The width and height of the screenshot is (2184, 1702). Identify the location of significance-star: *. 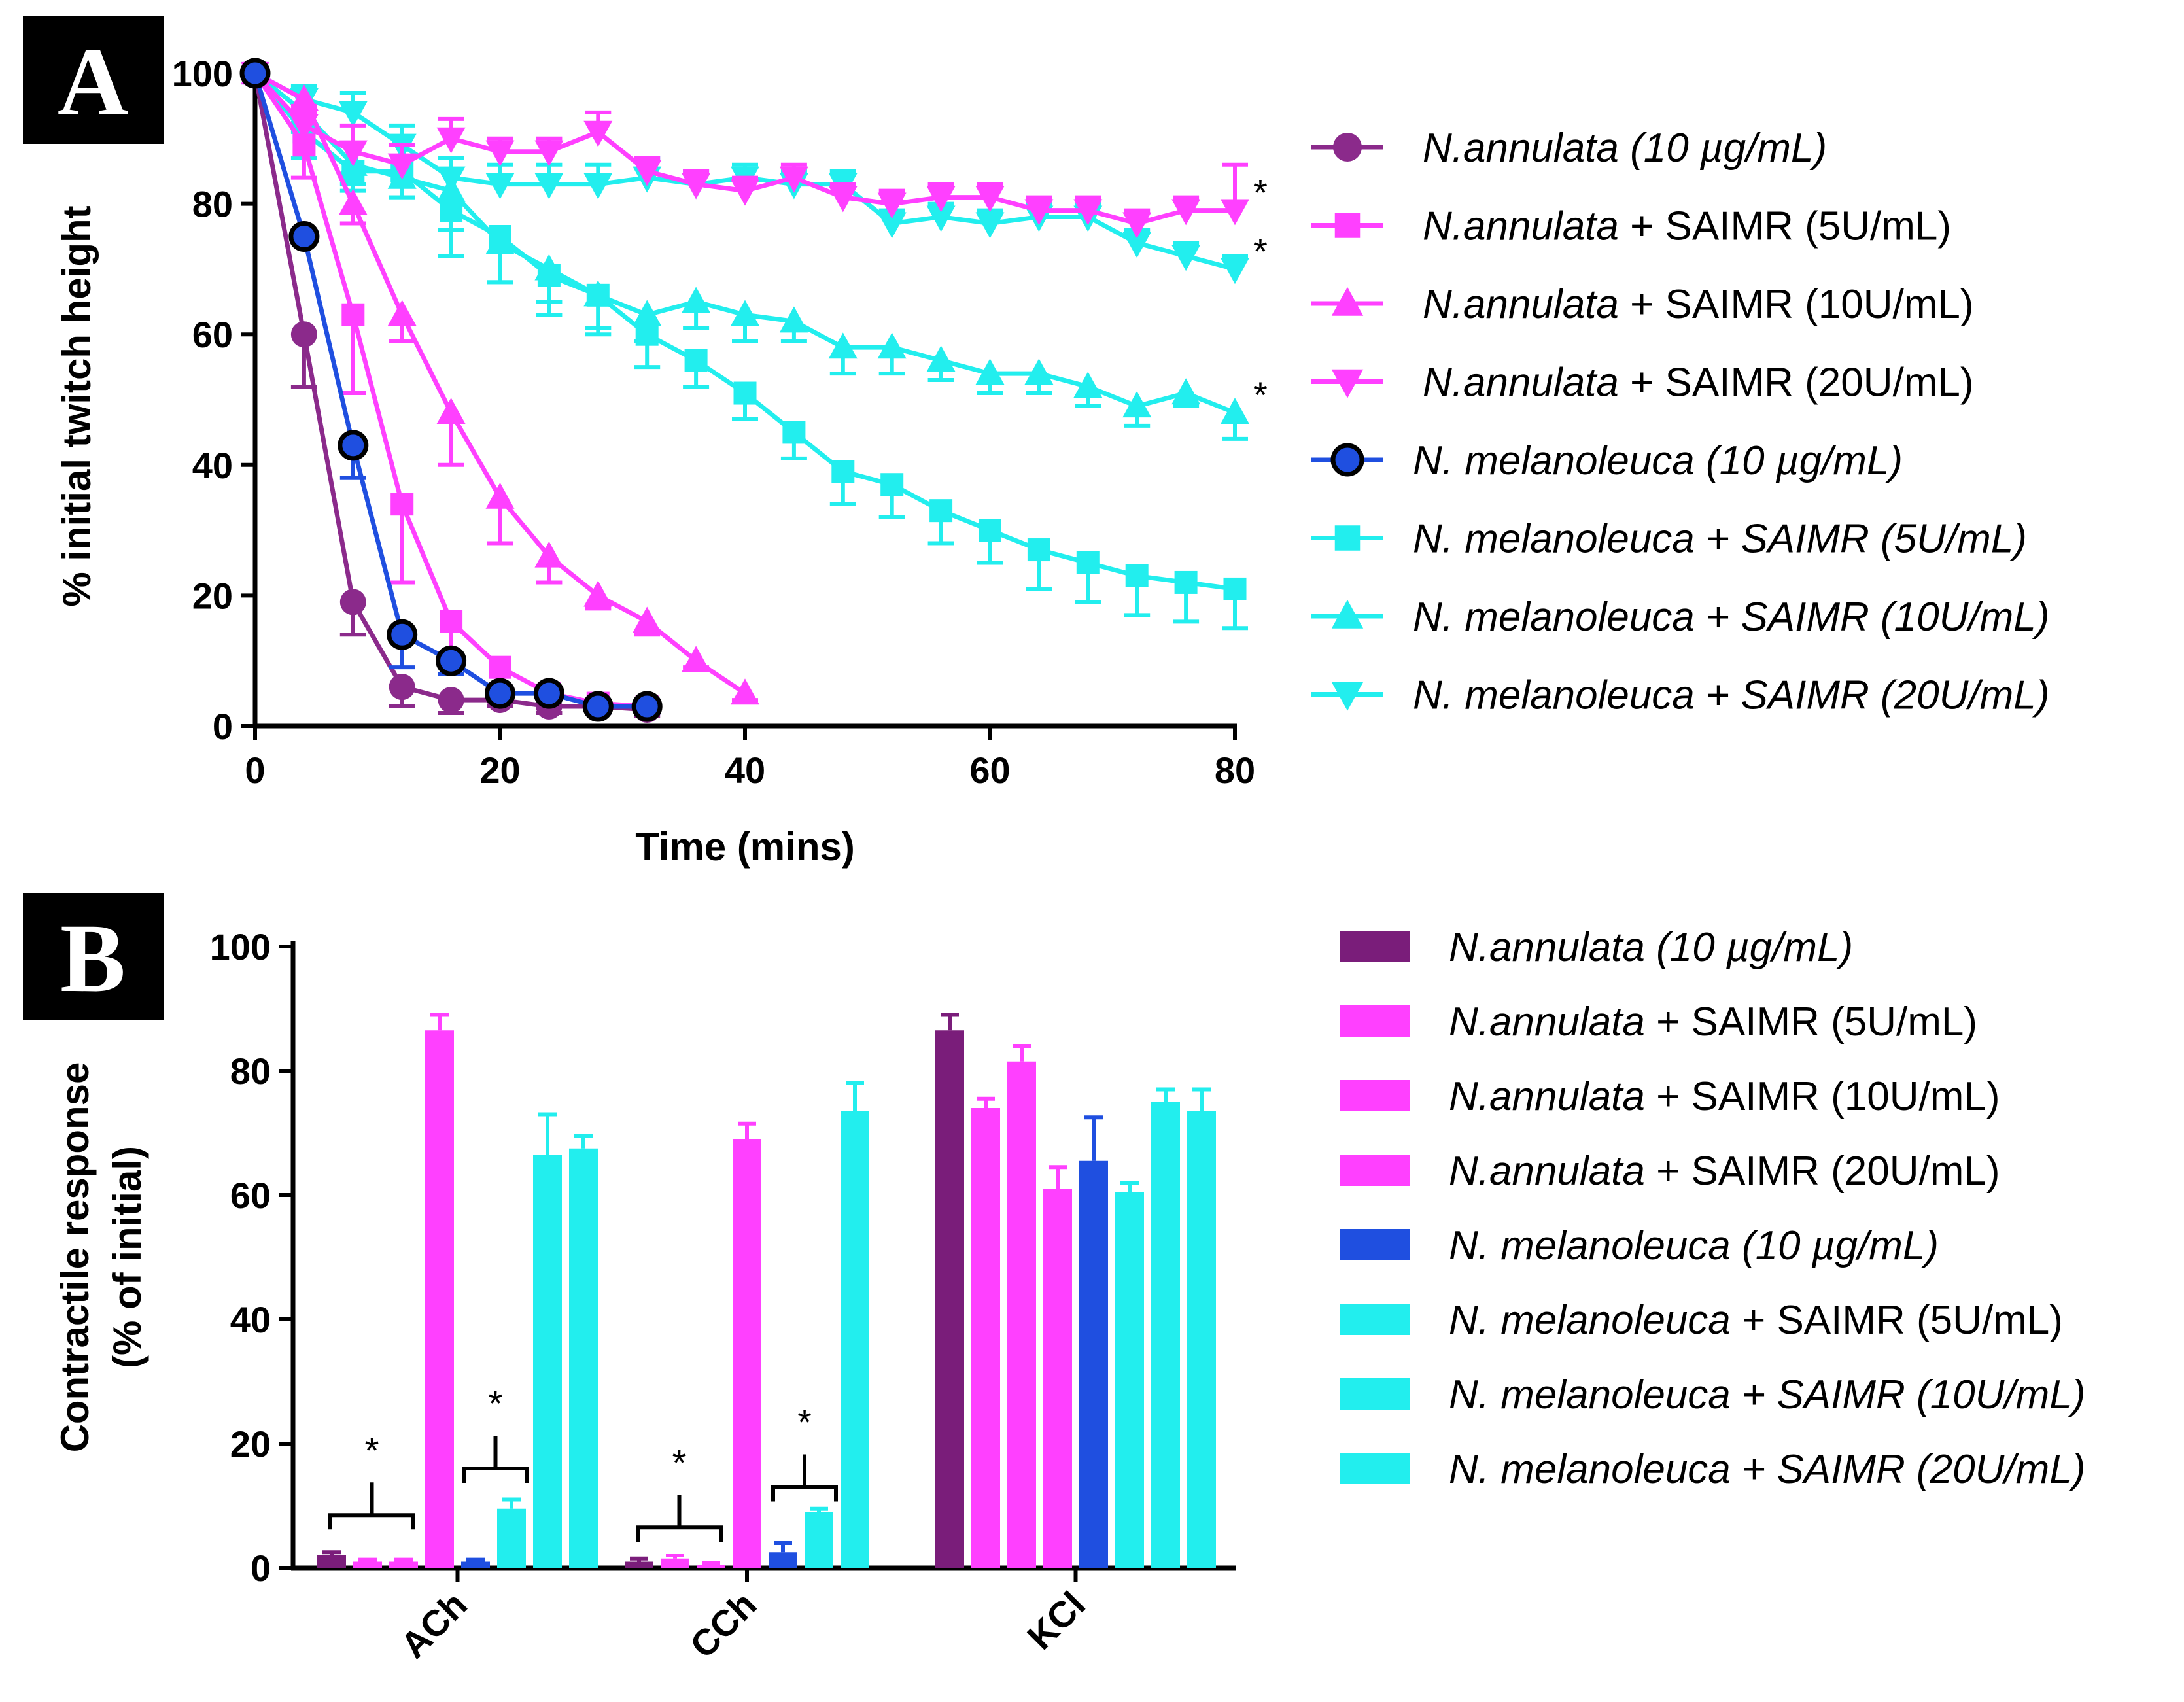
(1260, 251).